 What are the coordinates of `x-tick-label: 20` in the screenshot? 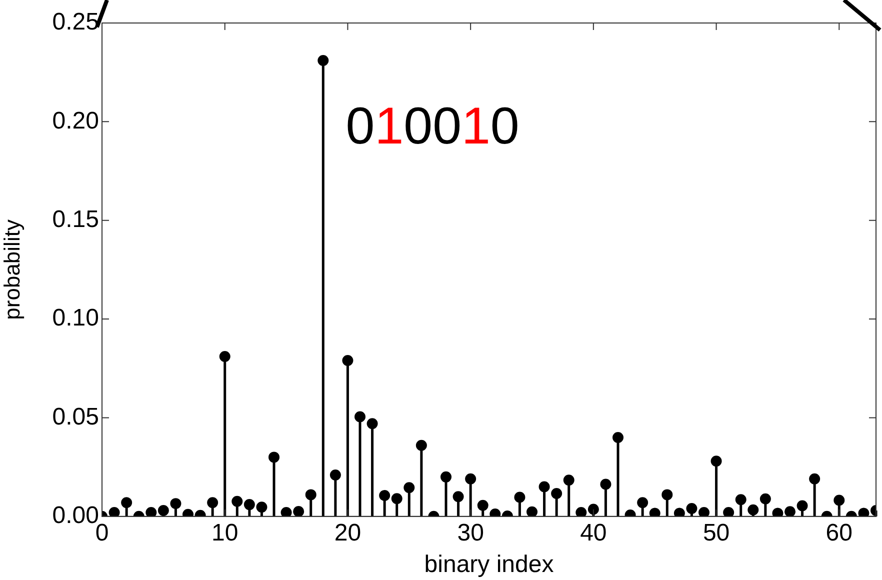 It's located at (348, 532).